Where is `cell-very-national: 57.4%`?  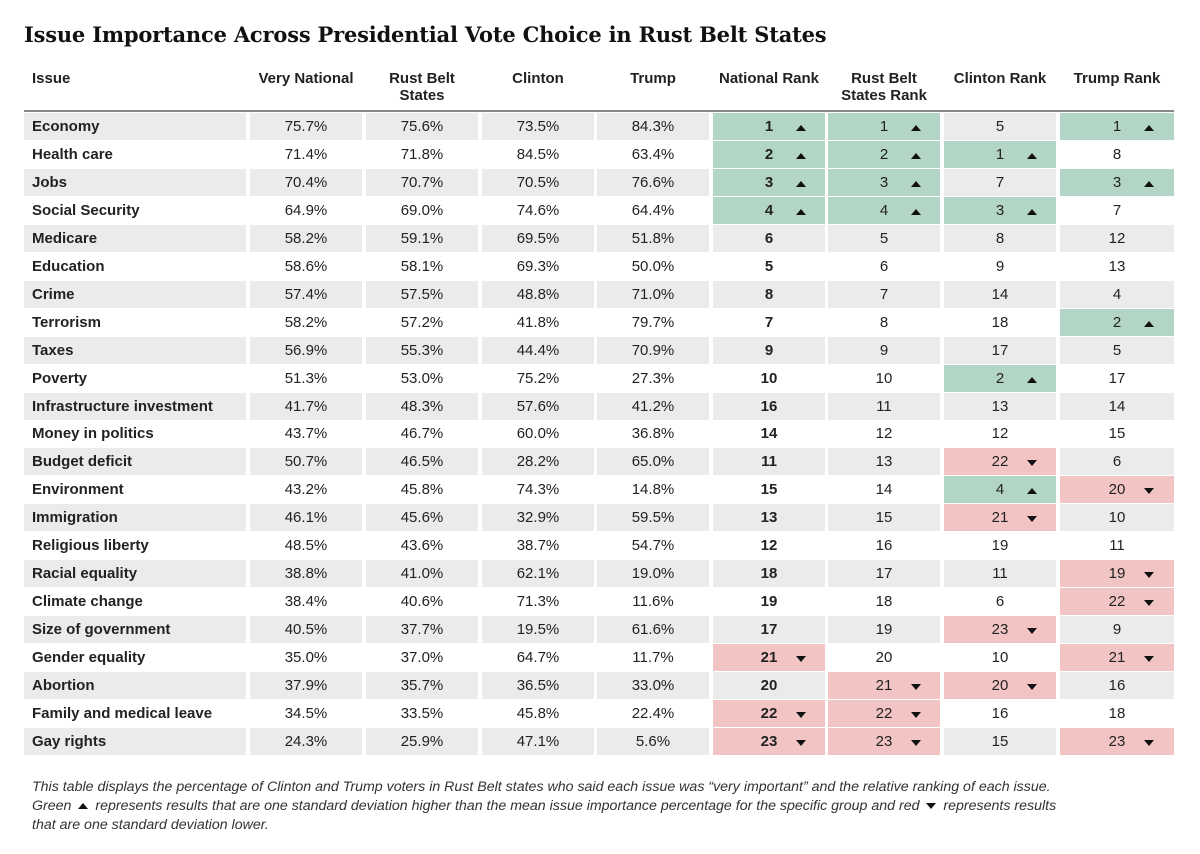
cell-very-national: 57.4% is located at coordinates (306, 294).